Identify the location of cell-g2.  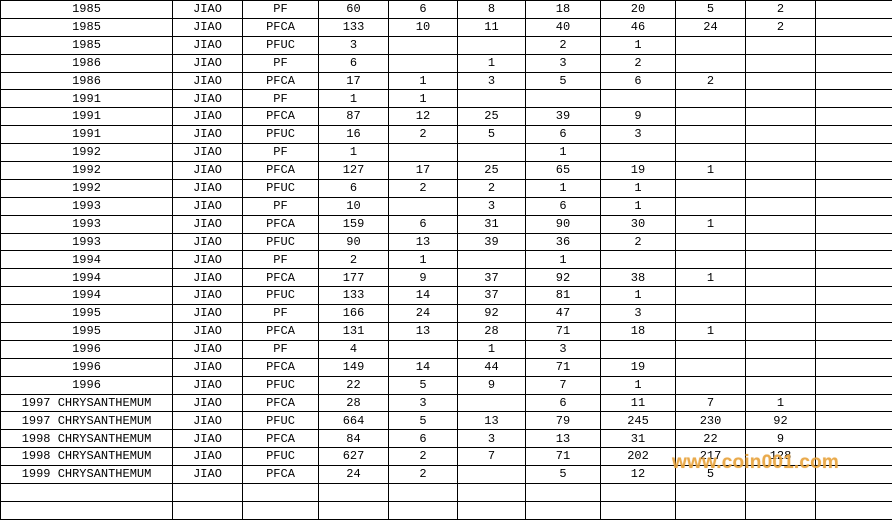
(492, 45).